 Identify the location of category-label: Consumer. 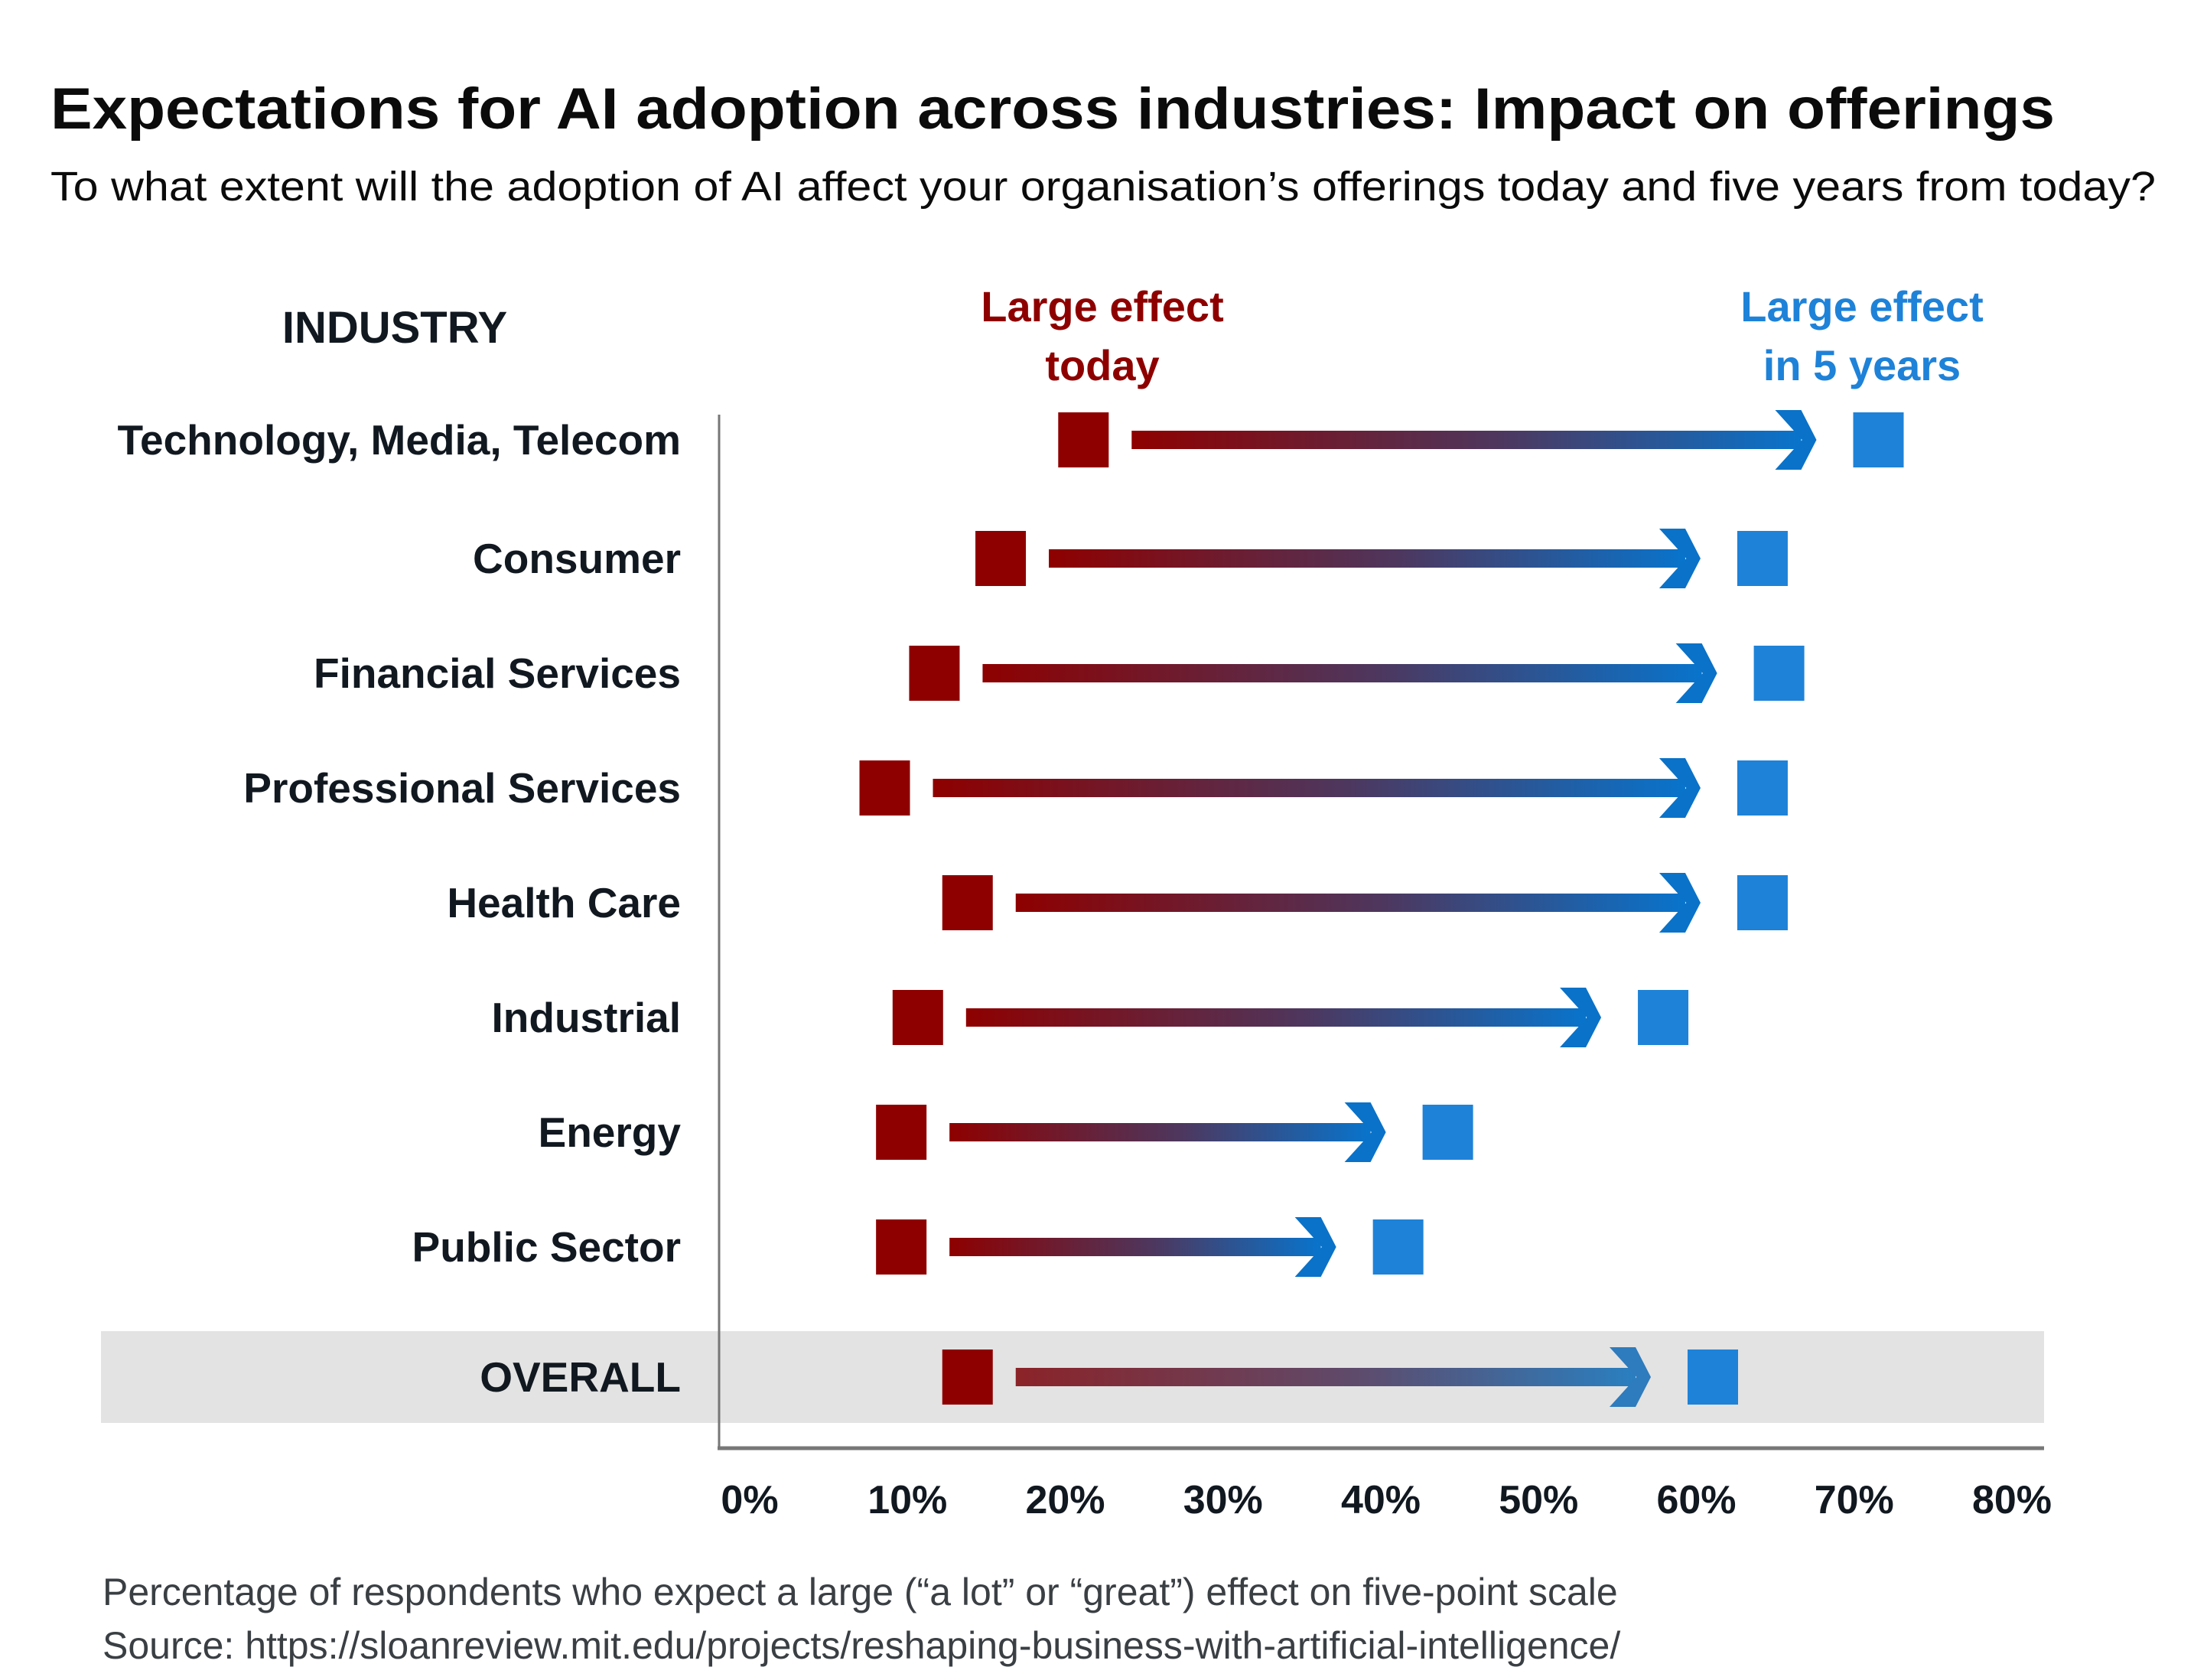
(577, 558).